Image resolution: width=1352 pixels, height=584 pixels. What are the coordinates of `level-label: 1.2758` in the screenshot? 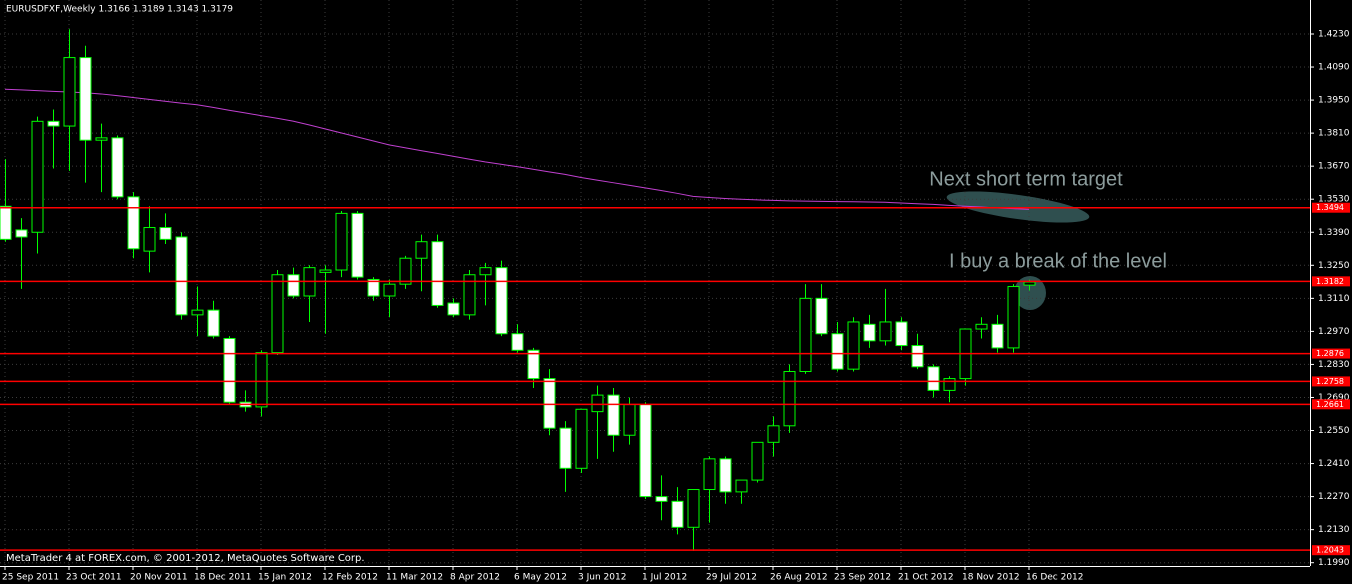 It's located at (1330, 381).